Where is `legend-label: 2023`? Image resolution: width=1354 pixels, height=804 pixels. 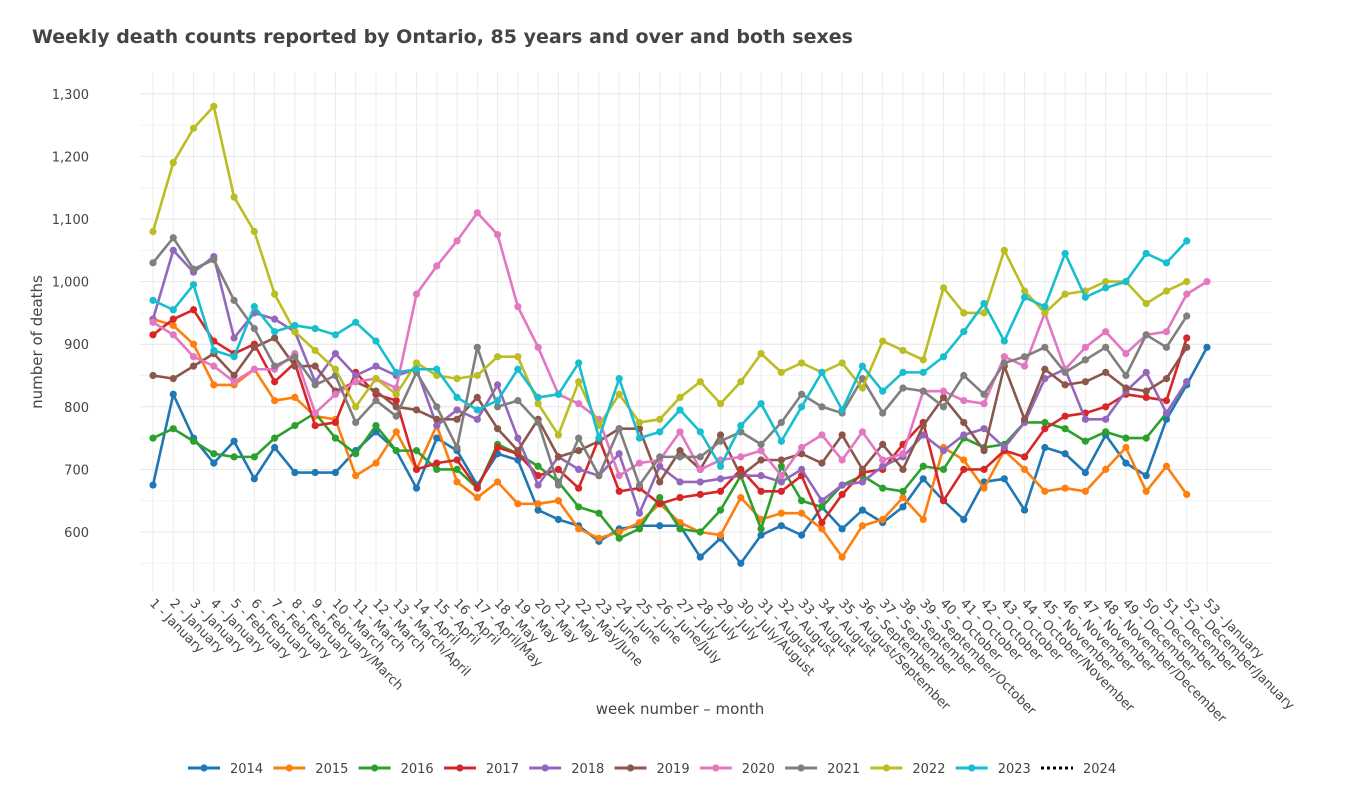 legend-label: 2023 is located at coordinates (1014, 769).